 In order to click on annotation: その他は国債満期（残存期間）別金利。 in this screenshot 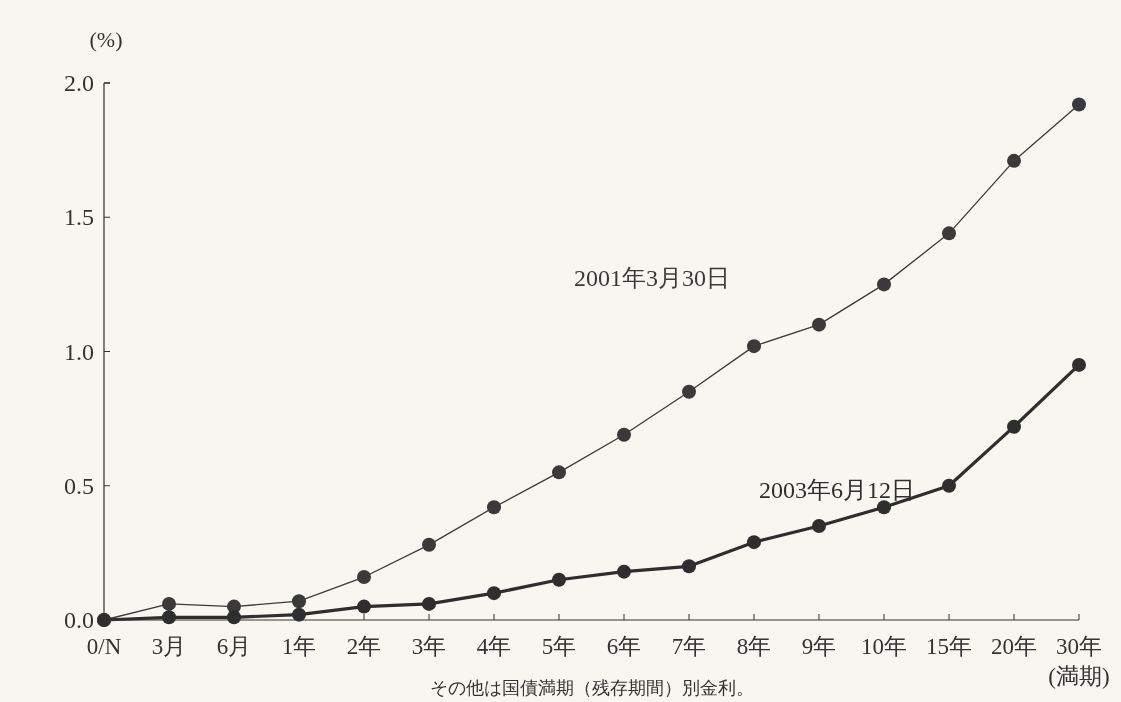, I will do `click(591, 688)`.